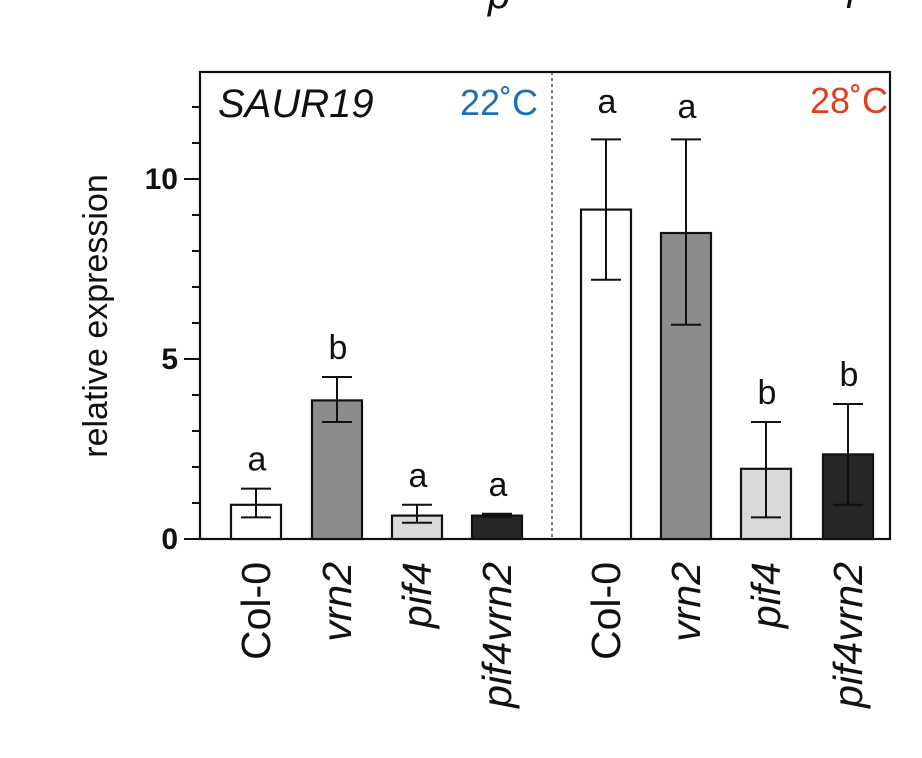  What do you see at coordinates (851, 8) in the screenshot?
I see `cropped-heading-fragment-right: l` at bounding box center [851, 8].